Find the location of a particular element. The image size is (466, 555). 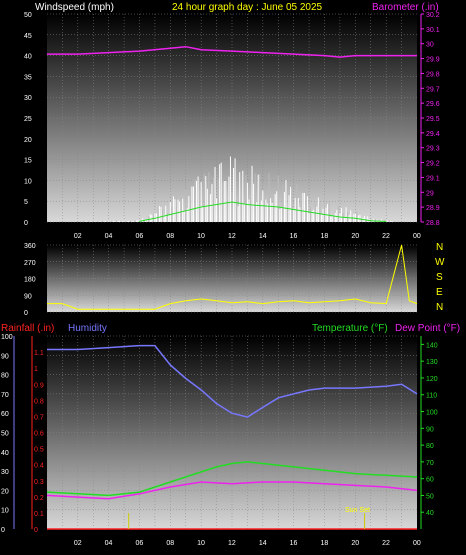

wind-y-tick: 45 is located at coordinates (28, 36).